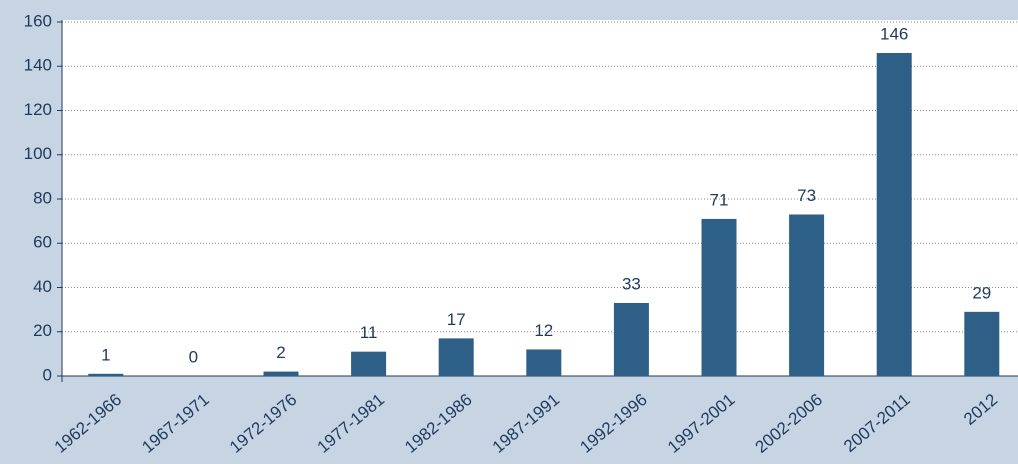  Describe the element at coordinates (38, 153) in the screenshot. I see `y-tick-label: 100` at that location.